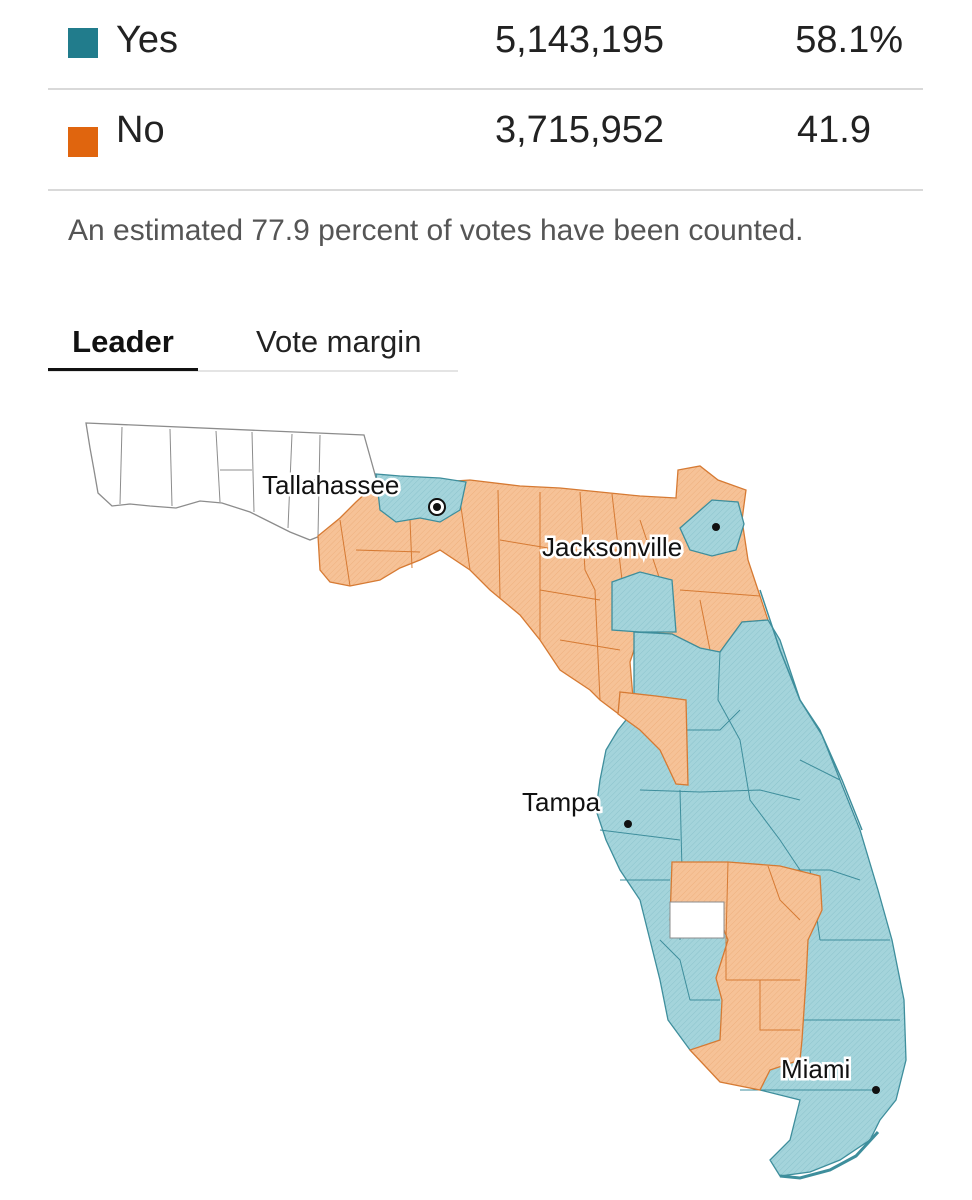 This screenshot has height=1200, width=972. Describe the element at coordinates (83, 43) in the screenshot. I see `yes-swatch` at that location.